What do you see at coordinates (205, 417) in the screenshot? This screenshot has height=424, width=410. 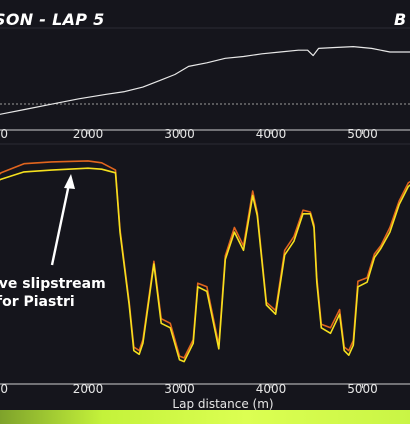 I see `accent-band` at bounding box center [205, 417].